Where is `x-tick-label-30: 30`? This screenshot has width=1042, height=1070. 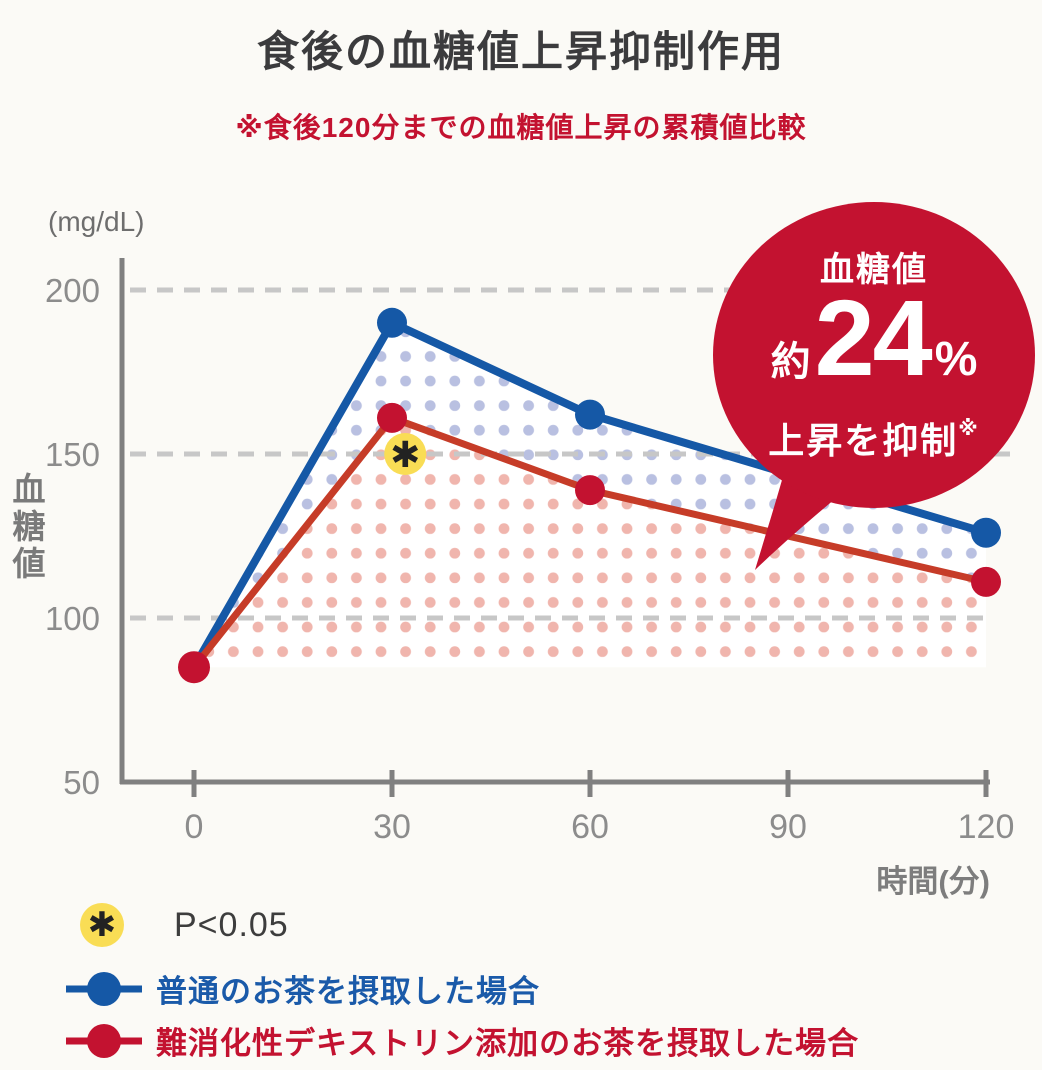
x-tick-label-30: 30 is located at coordinates (392, 827).